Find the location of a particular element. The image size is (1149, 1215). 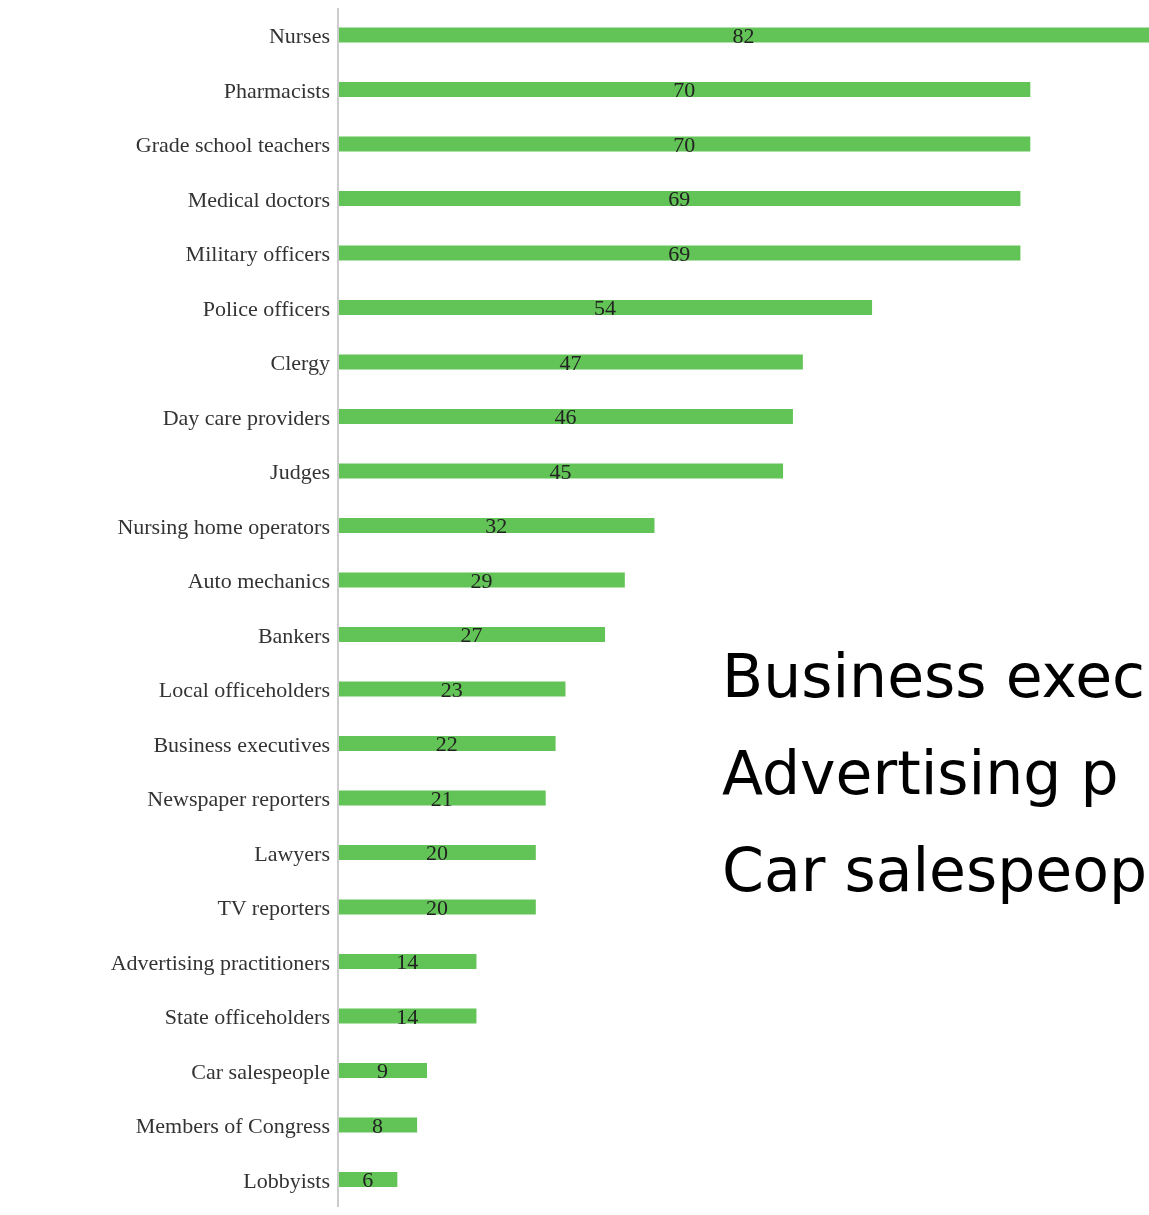

y-tick-label: TV reporters is located at coordinates (273, 908).